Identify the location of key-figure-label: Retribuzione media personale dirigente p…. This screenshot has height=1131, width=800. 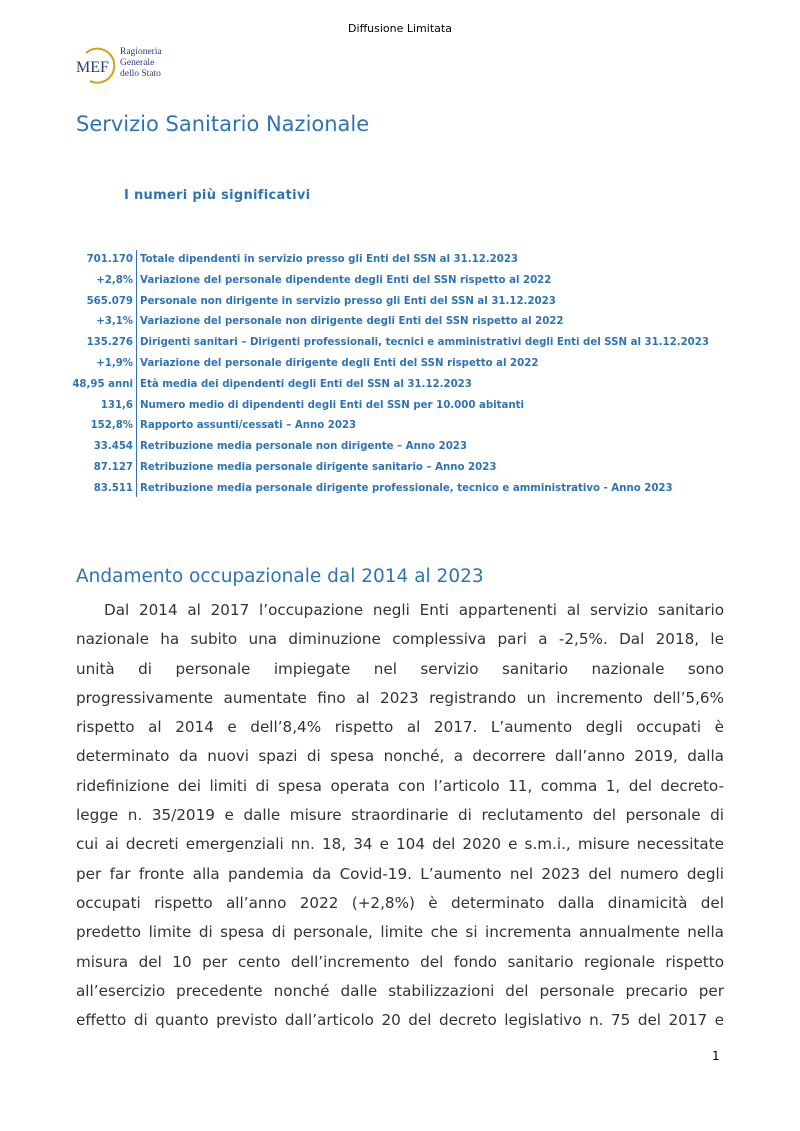
(406, 488).